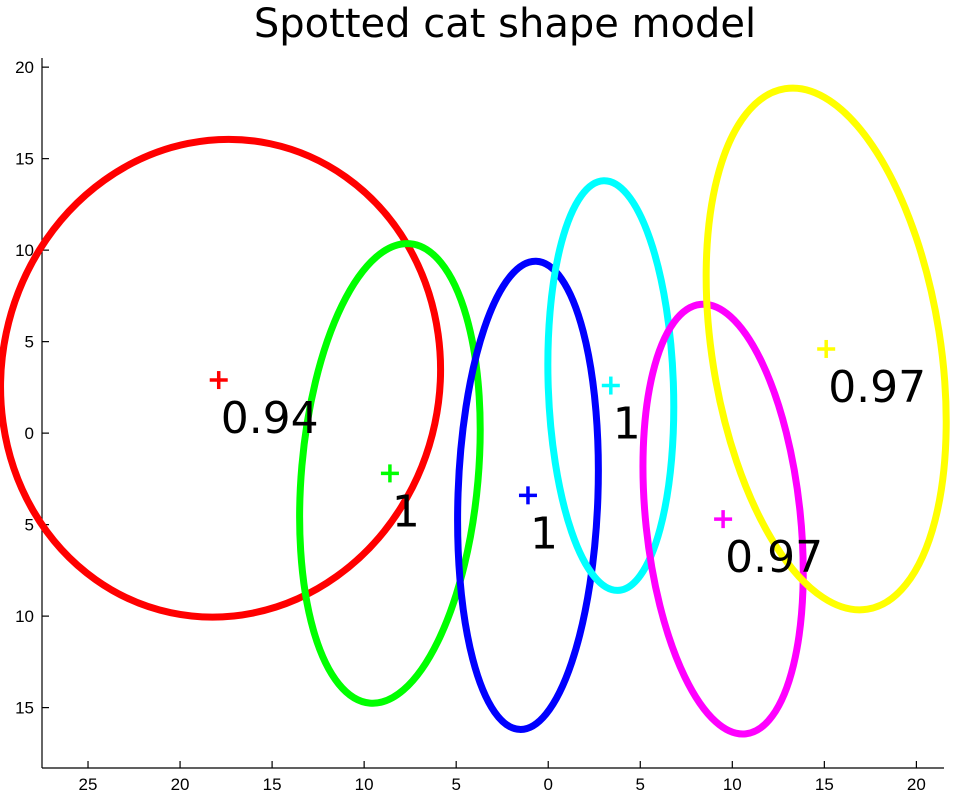 The width and height of the screenshot is (953, 799). I want to click on y-tick-label: 20, so click(24, 67).